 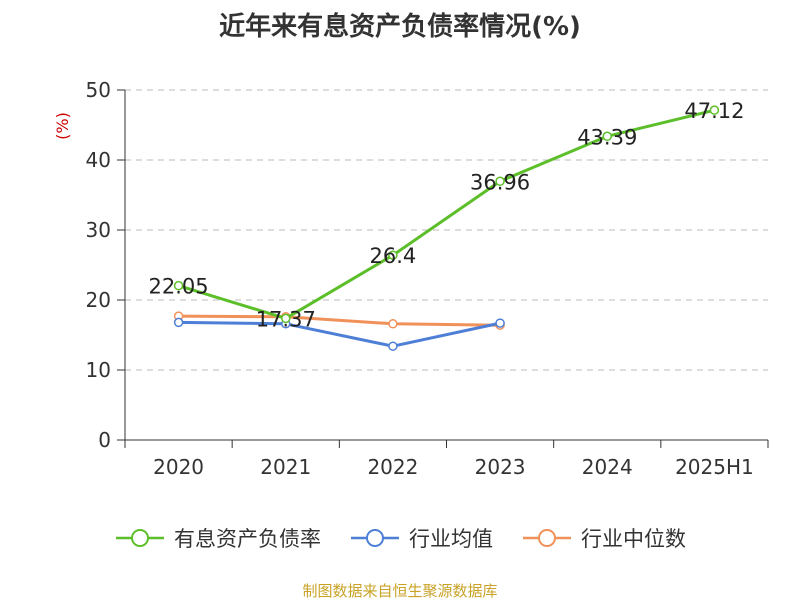 What do you see at coordinates (98, 370) in the screenshot?
I see `y-tick-label: 10` at bounding box center [98, 370].